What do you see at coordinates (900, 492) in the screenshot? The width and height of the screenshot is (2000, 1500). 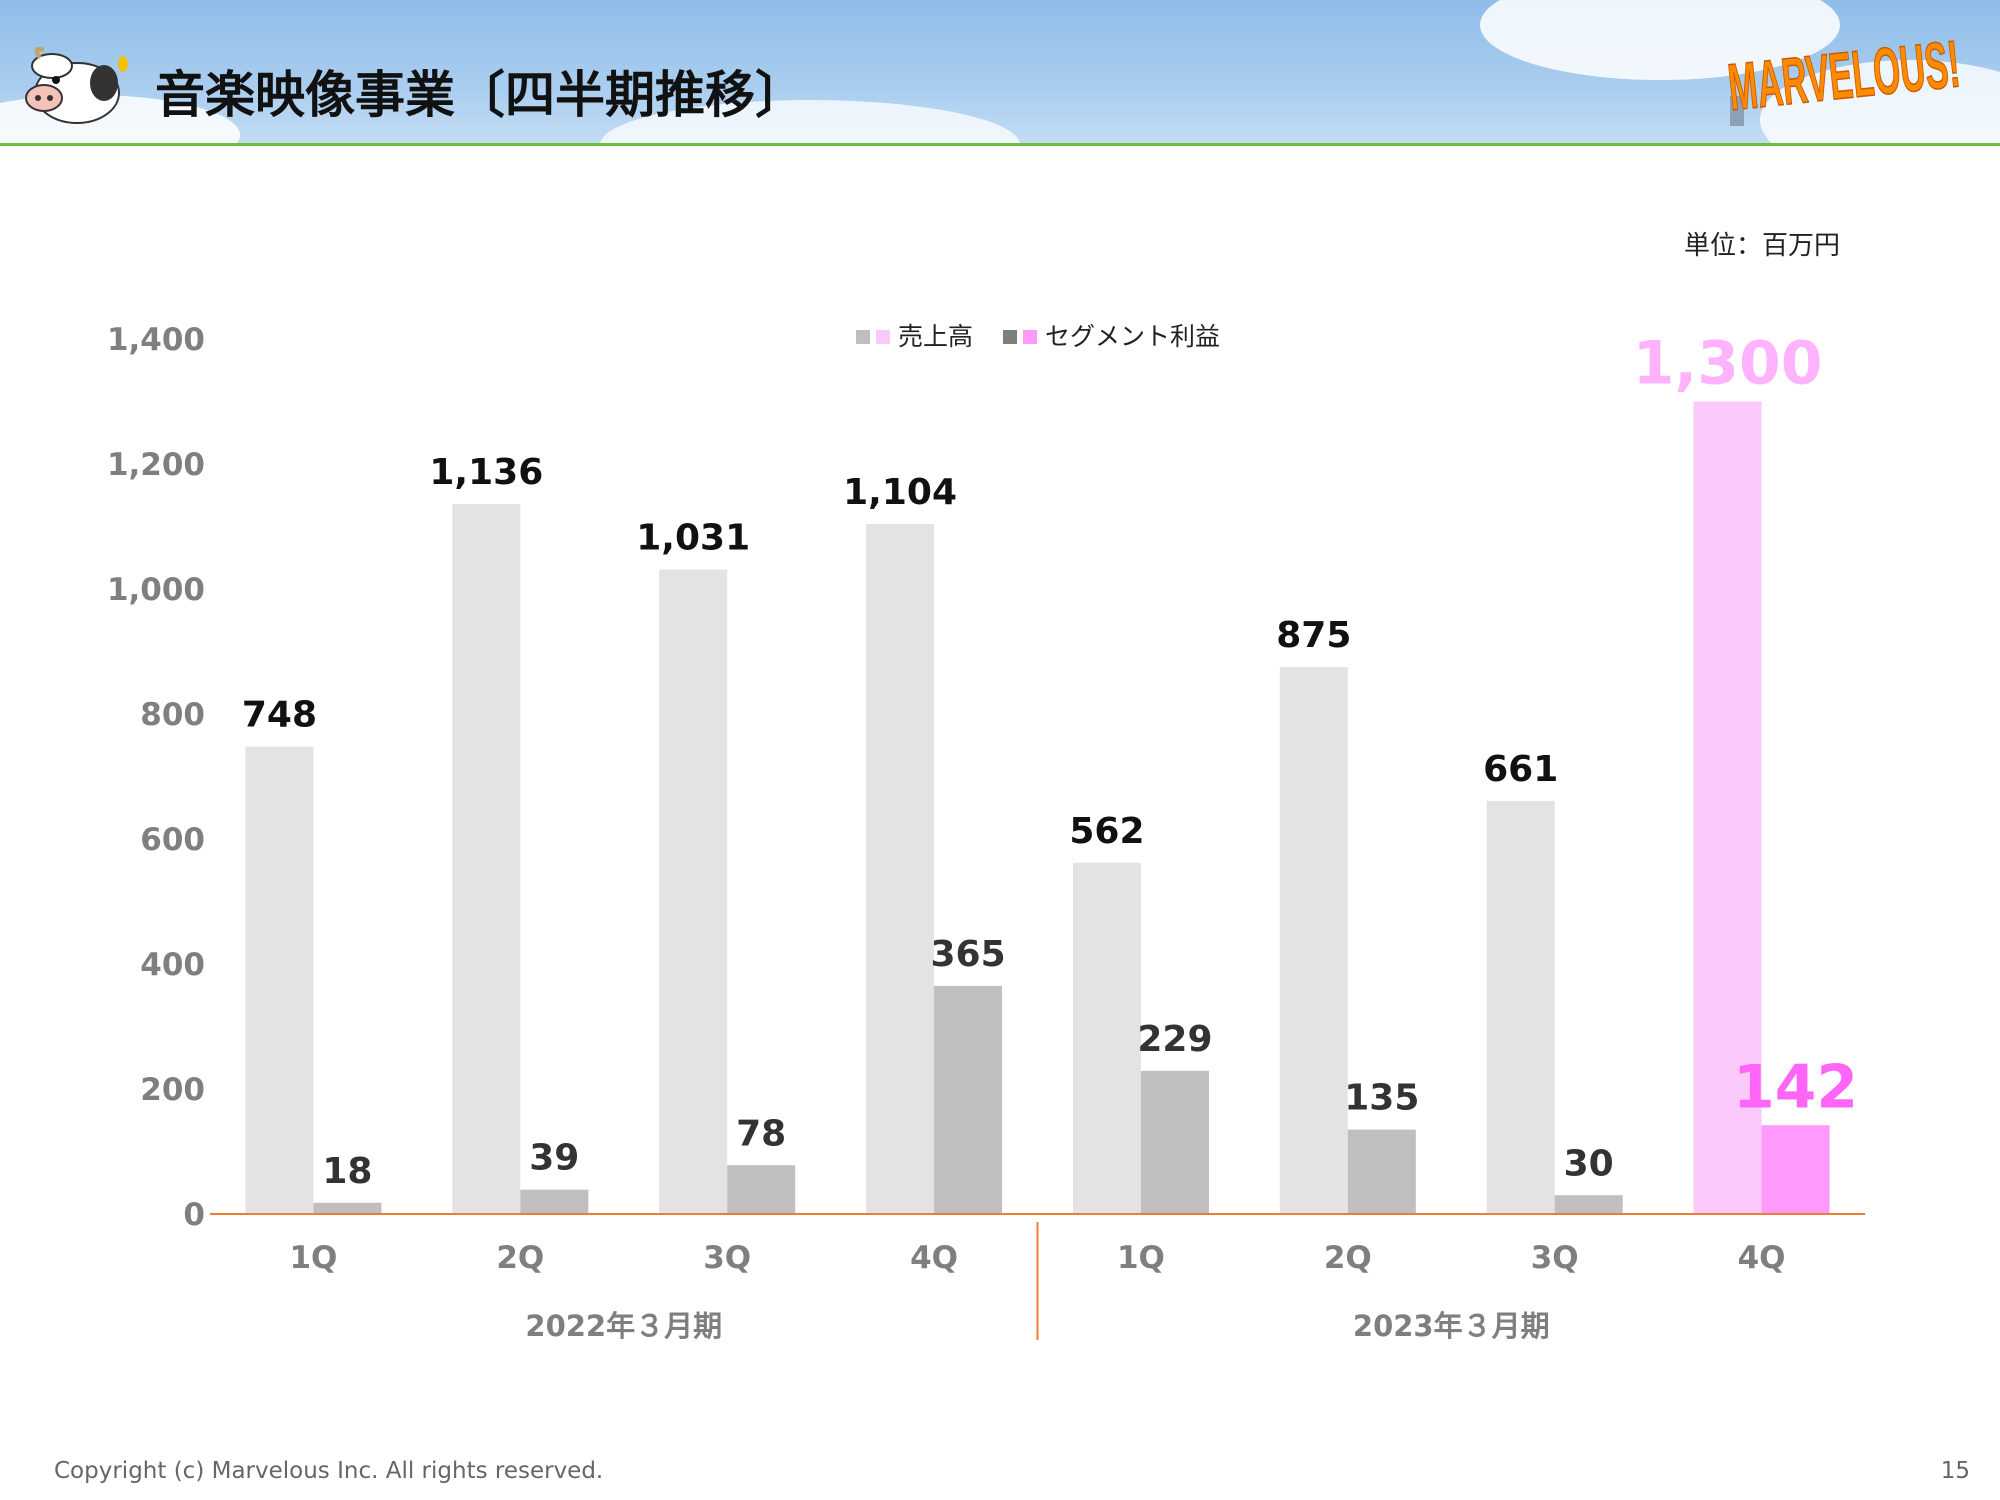 I see `data-label-sales: 1,104` at bounding box center [900, 492].